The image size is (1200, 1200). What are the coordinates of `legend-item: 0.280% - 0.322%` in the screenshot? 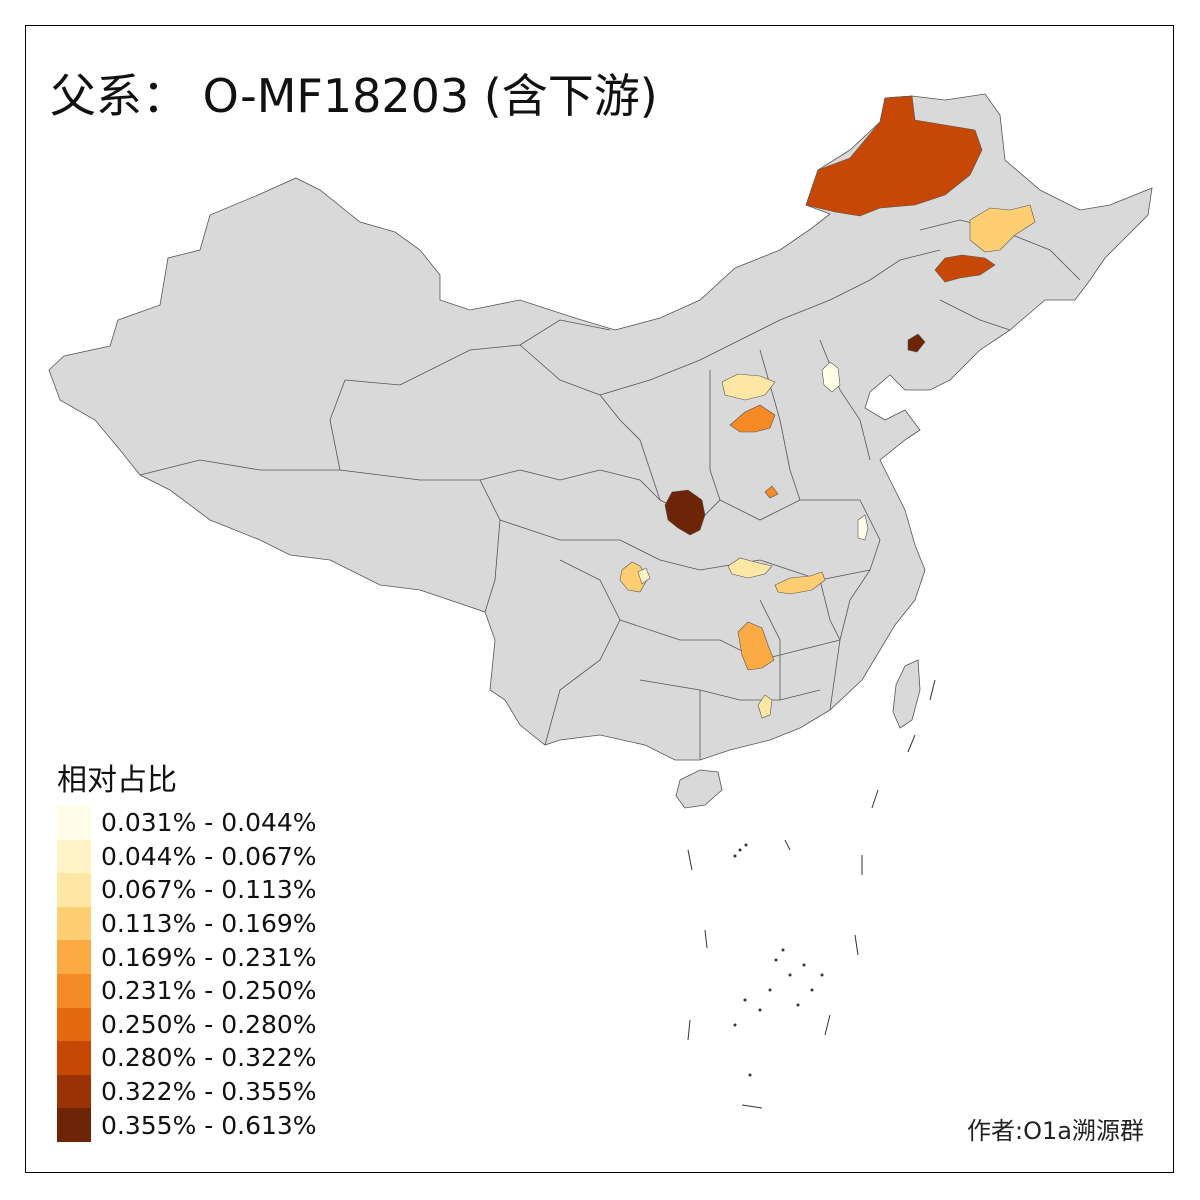 It's located at (187, 1058).